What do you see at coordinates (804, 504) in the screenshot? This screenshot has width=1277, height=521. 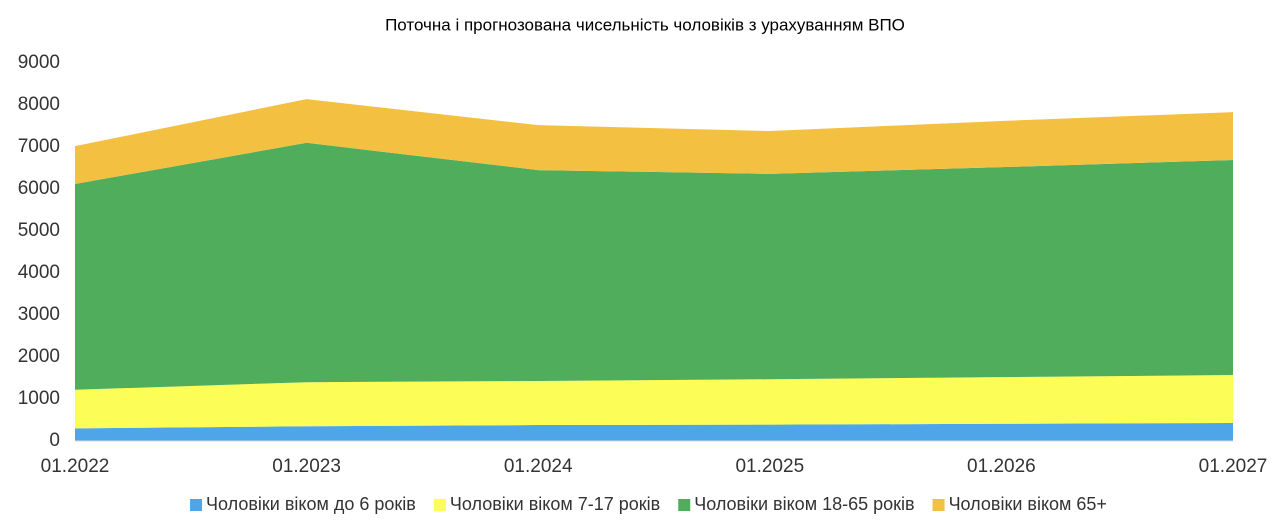 I see `legend-label: Чоловіки віком 18-65 років` at bounding box center [804, 504].